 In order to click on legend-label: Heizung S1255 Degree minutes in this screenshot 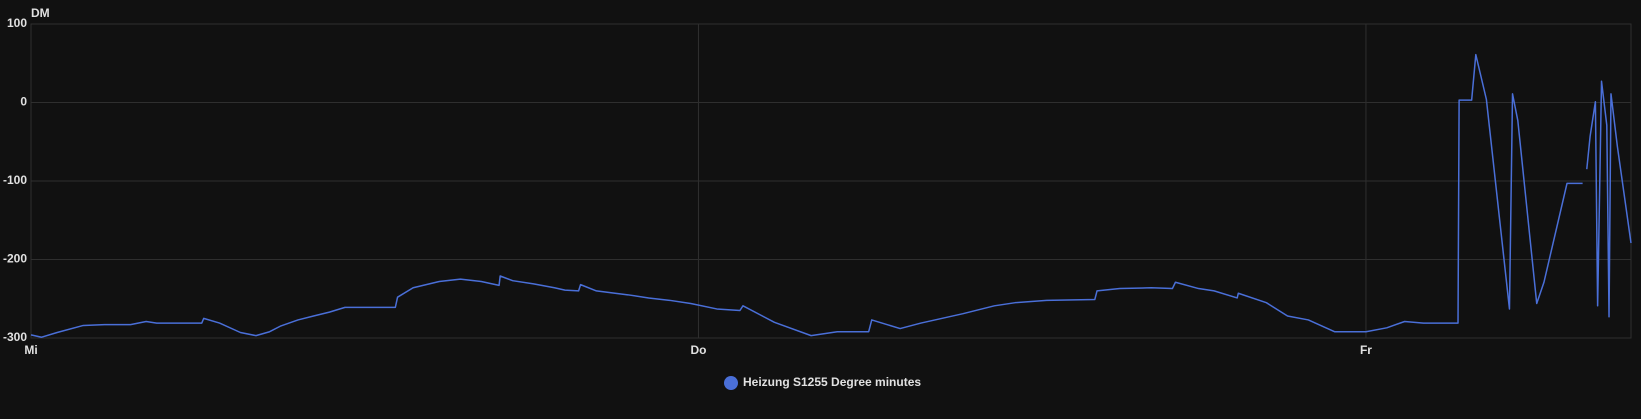, I will do `click(832, 382)`.